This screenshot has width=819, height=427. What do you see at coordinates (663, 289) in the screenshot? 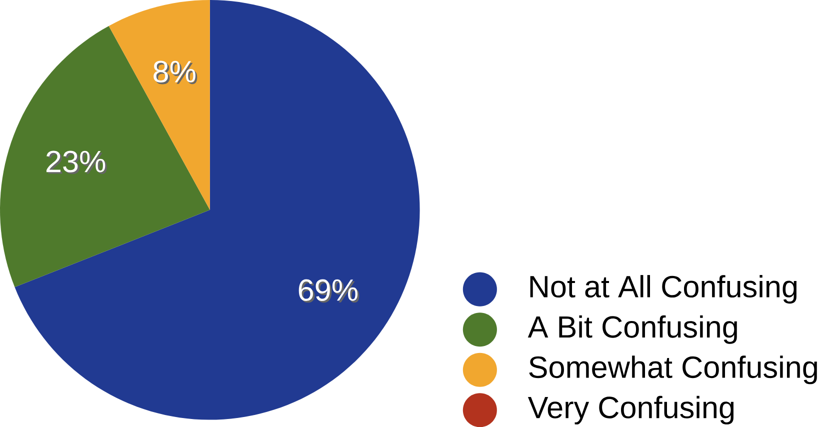
I see `legend-label: Not at All Confusing` at bounding box center [663, 289].